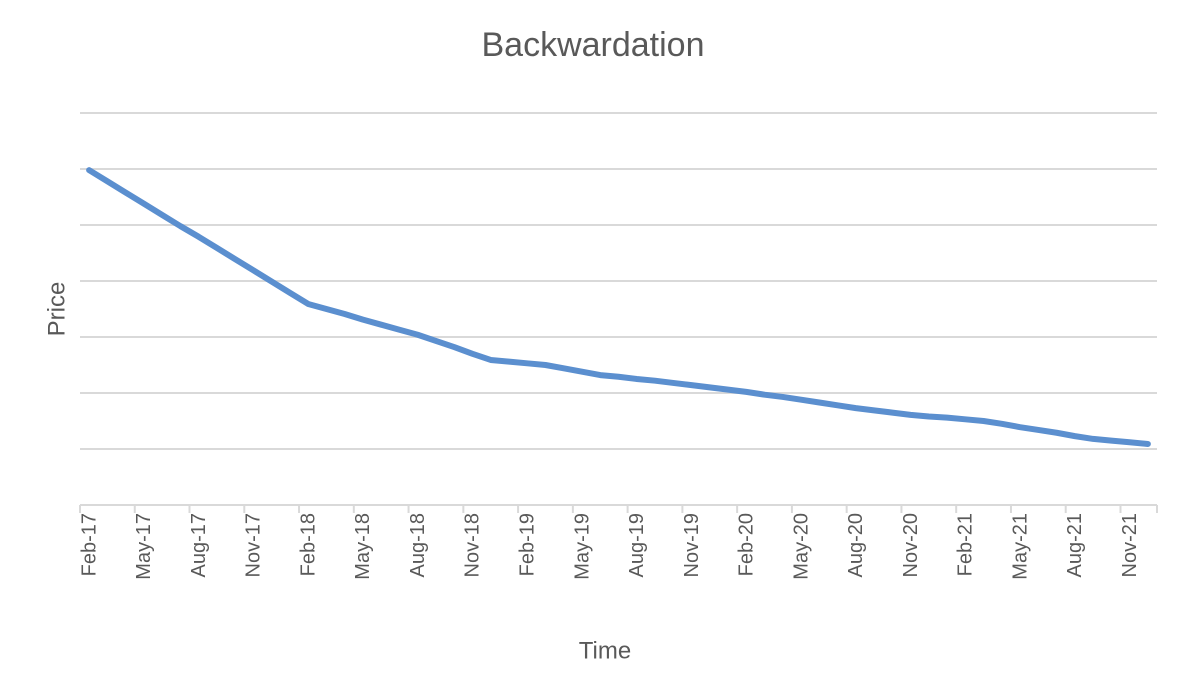 The width and height of the screenshot is (1200, 692). I want to click on x-tick-label: May-17, so click(144, 546).